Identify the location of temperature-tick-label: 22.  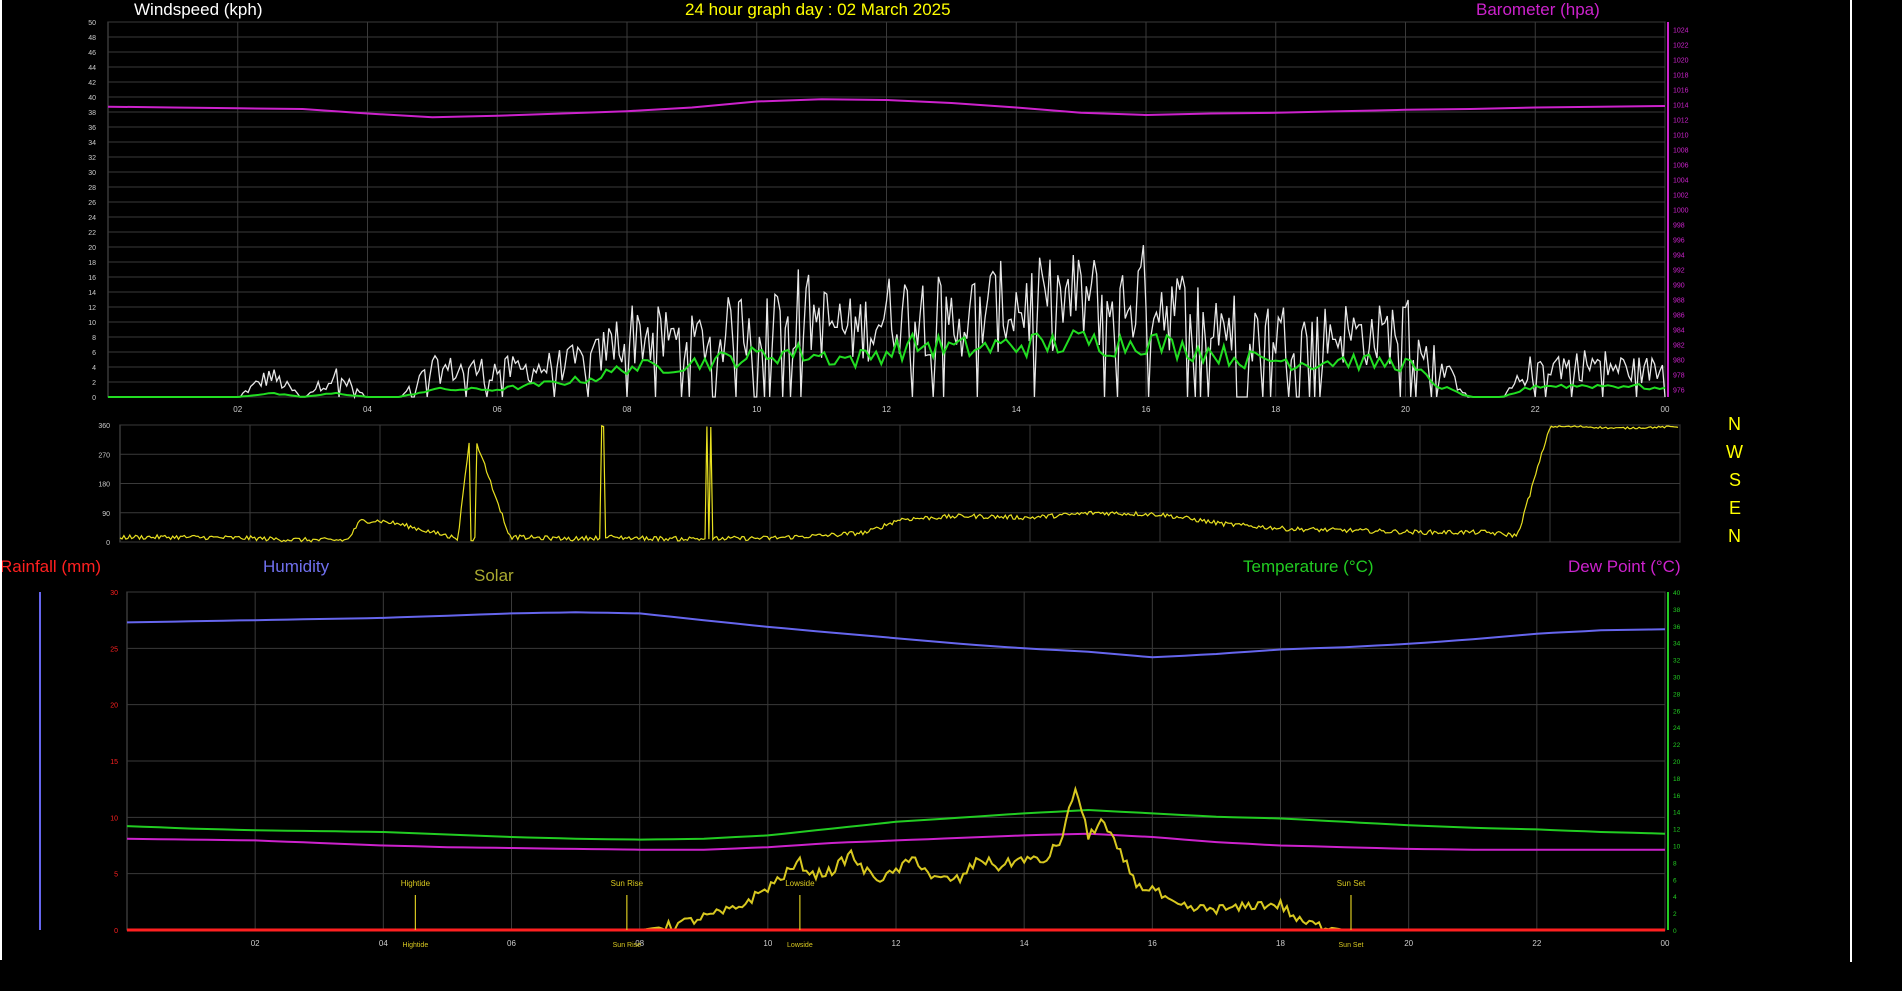
(1677, 745).